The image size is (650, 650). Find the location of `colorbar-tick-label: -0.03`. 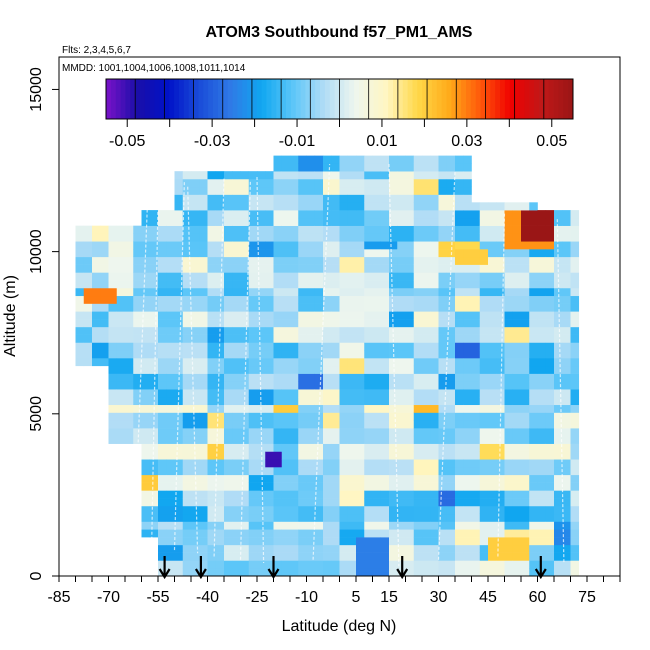

colorbar-tick-label: -0.03 is located at coordinates (212, 141).